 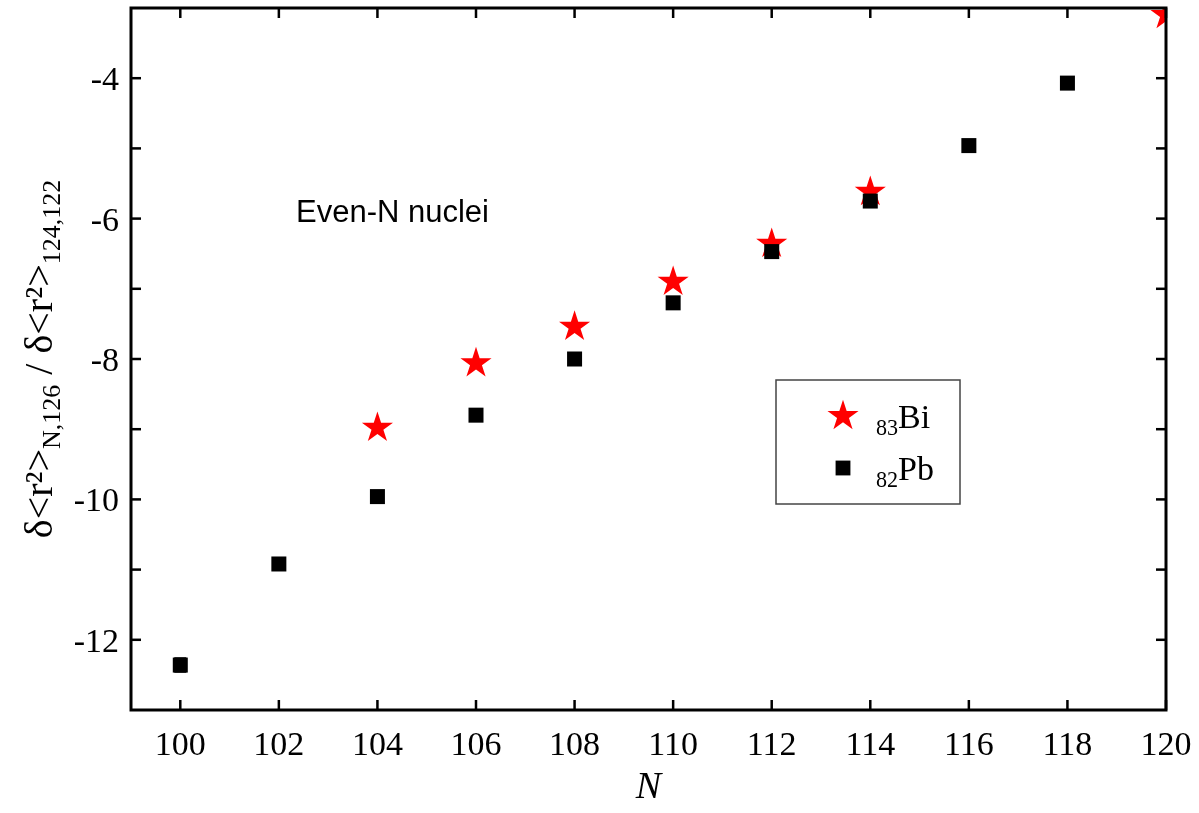 What do you see at coordinates (1067, 743) in the screenshot?
I see `x-tick-label: 118` at bounding box center [1067, 743].